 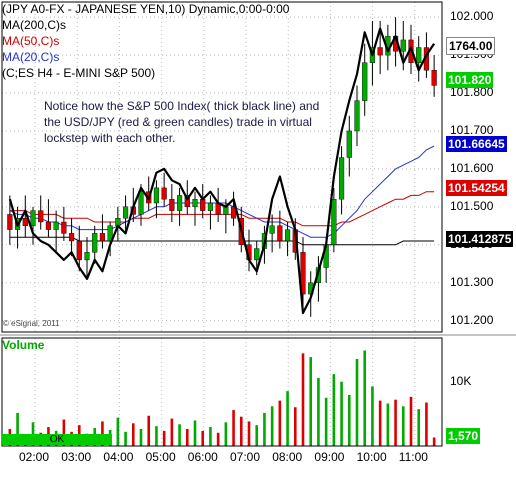 What do you see at coordinates (471, 46) in the screenshot?
I see `es-last-price-tag: 1764.00` at bounding box center [471, 46].